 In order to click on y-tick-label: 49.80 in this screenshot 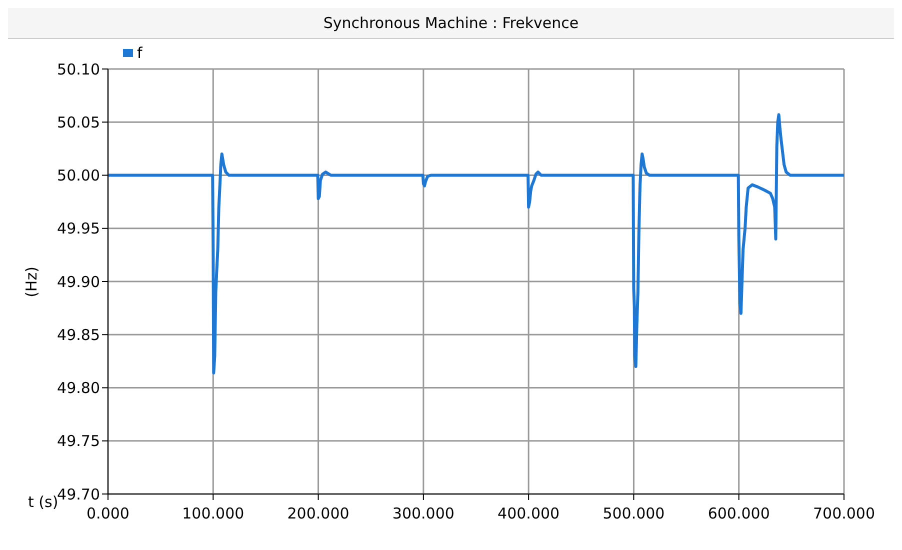, I will do `click(78, 388)`.